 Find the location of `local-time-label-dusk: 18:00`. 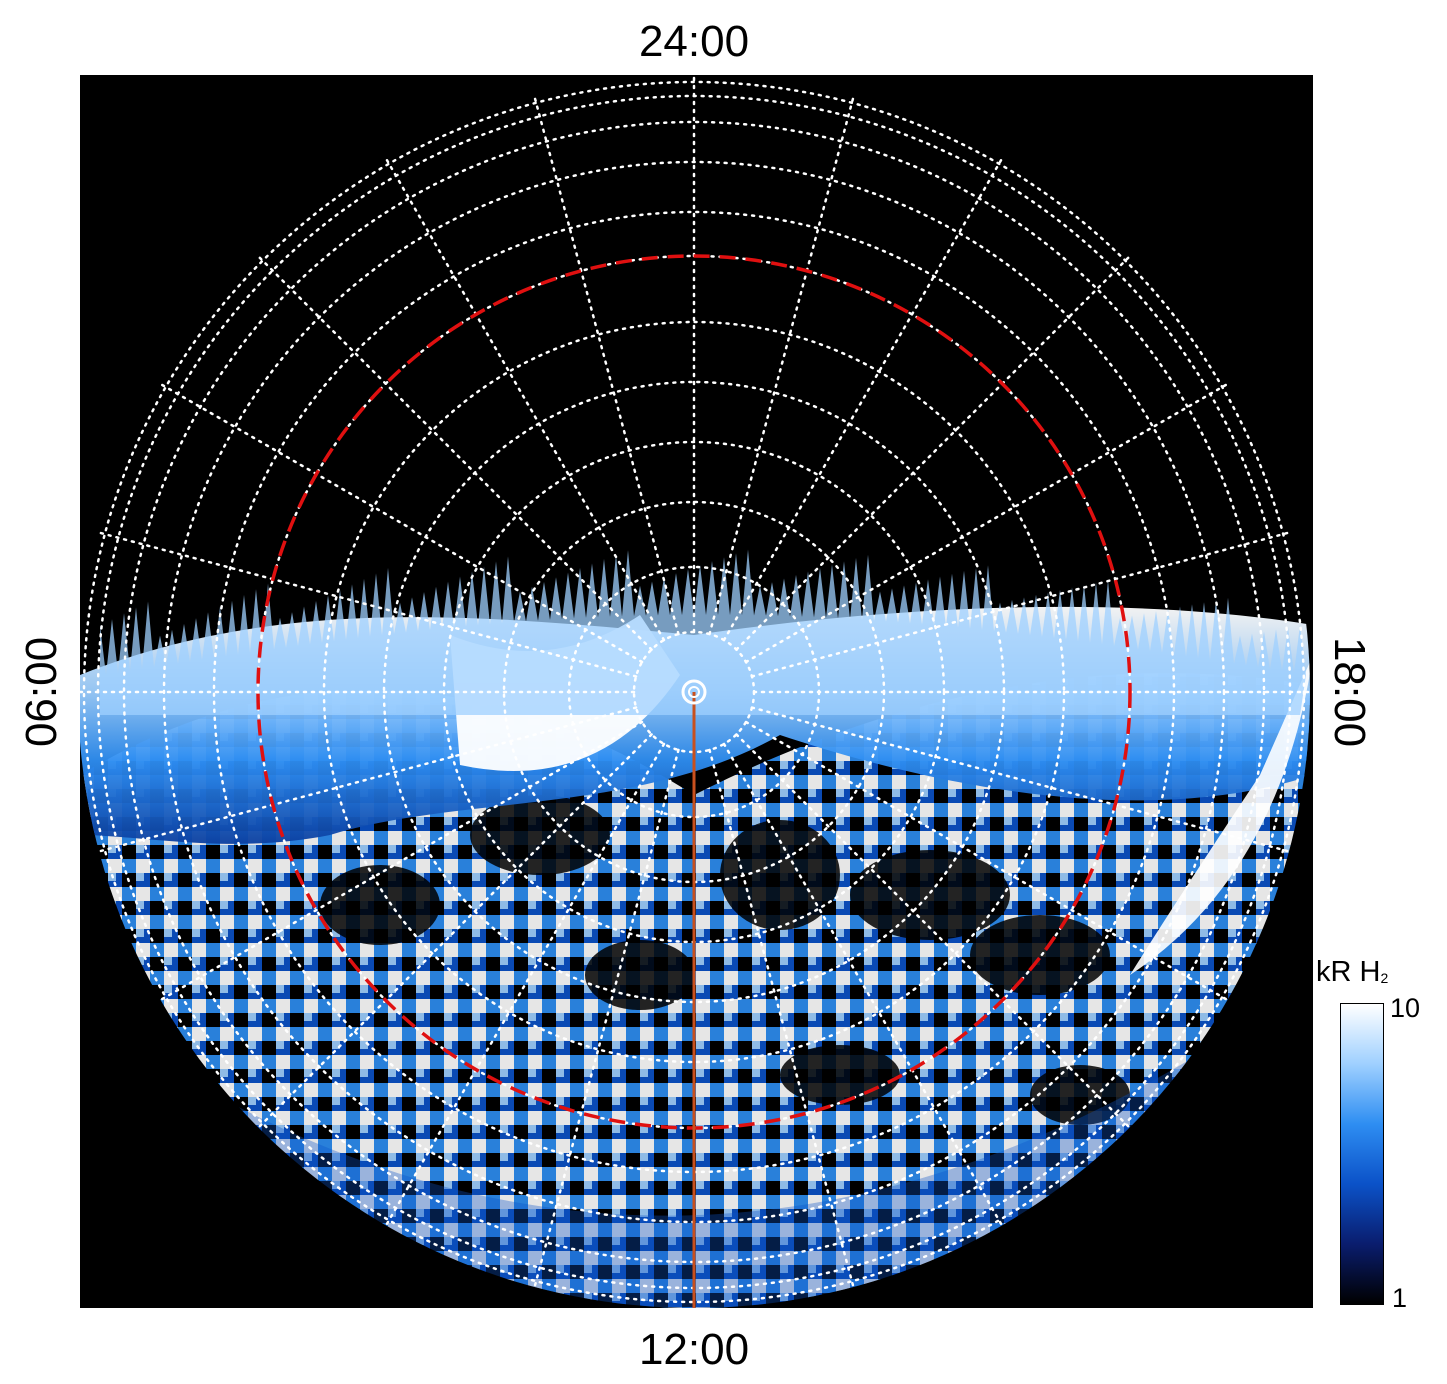

local-time-label-dusk: 18:00 is located at coordinates (1349, 692).